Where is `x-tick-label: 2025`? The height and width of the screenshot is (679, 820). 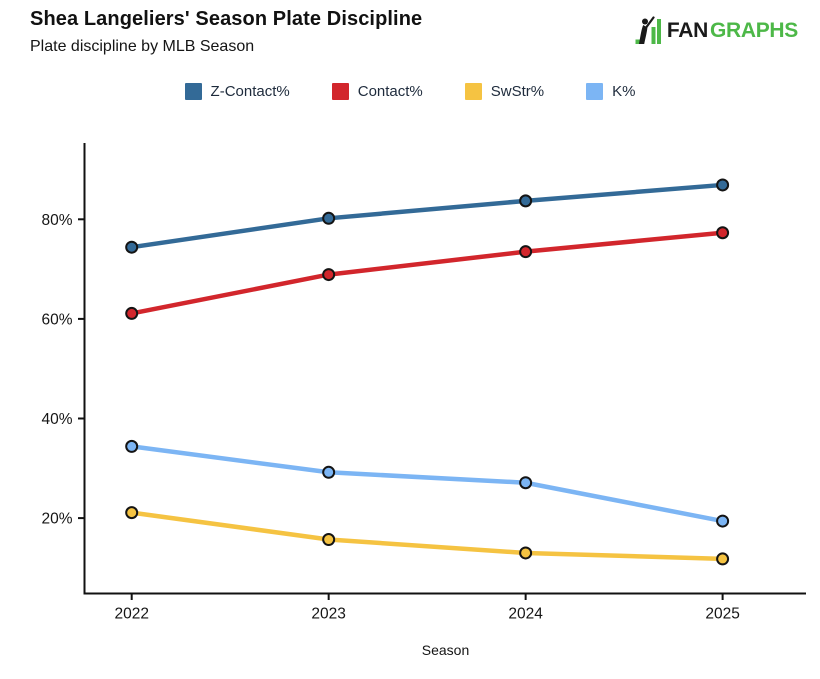 x-tick-label: 2025 is located at coordinates (722, 614).